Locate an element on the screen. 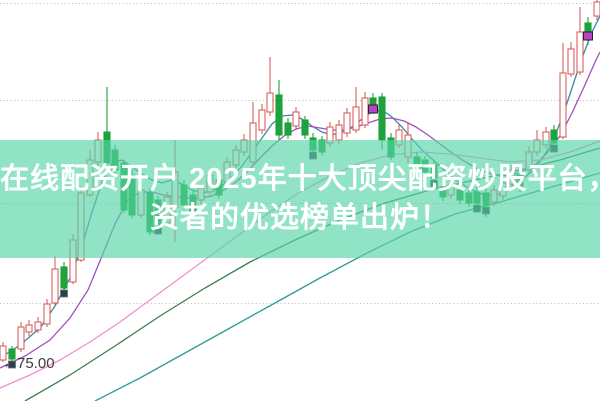 This screenshot has height=401, width=600. promo-headline-line2: 资者的优选榜单出炉！ is located at coordinates (299, 218).